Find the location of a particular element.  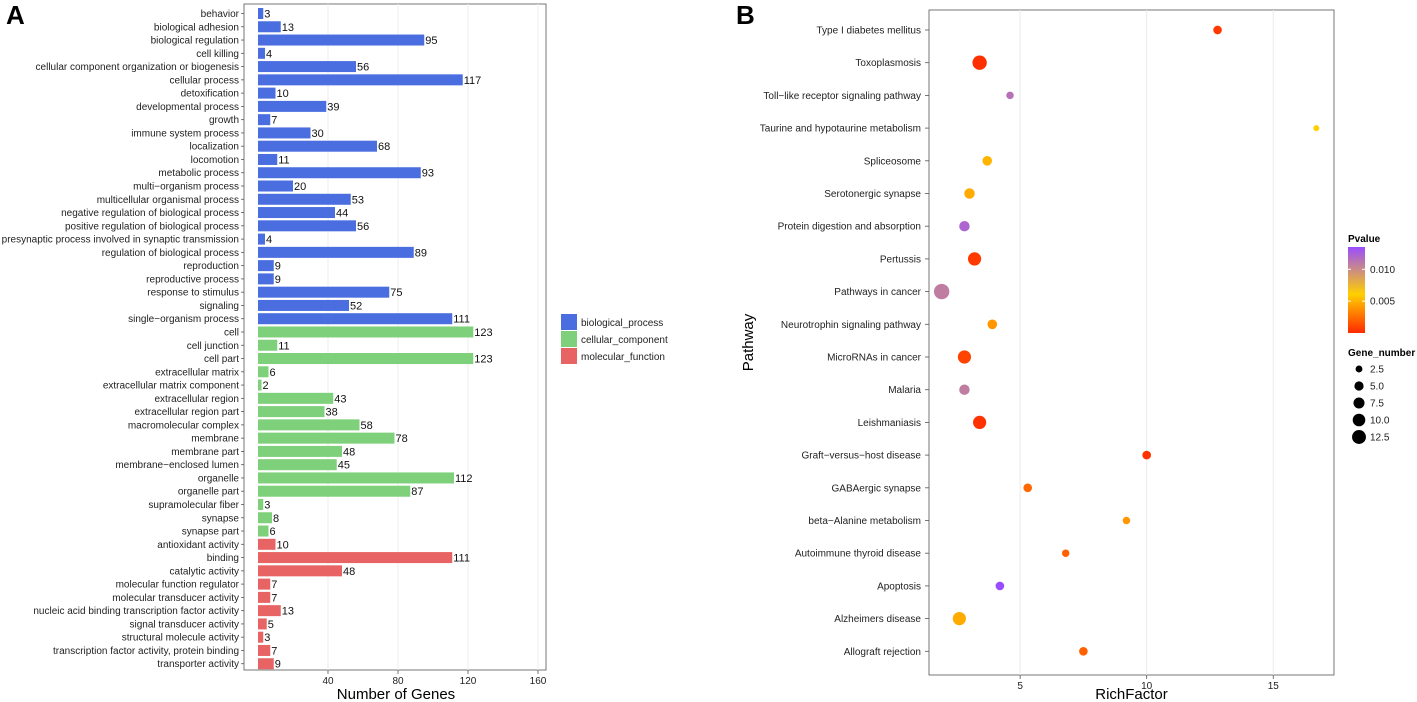

y-tick-label-synapse: synapse is located at coordinates (221, 518).